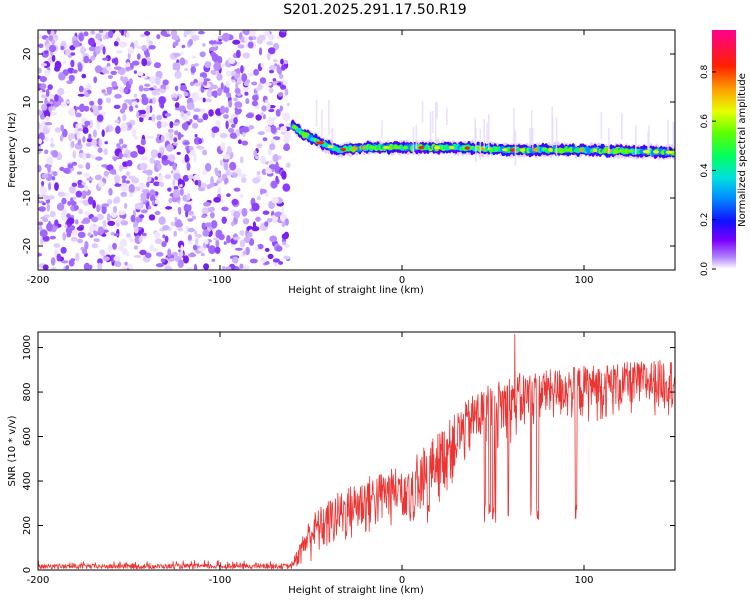 The height and width of the screenshot is (600, 750). Describe the element at coordinates (27, 54) in the screenshot. I see `y-tick-label: 20` at that location.